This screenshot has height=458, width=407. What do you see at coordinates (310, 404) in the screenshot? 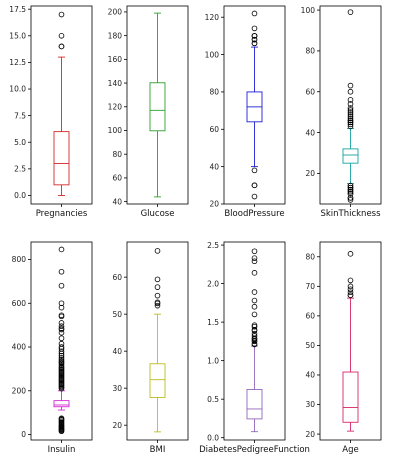
I see `y-tick-label-age: 30` at bounding box center [310, 404].